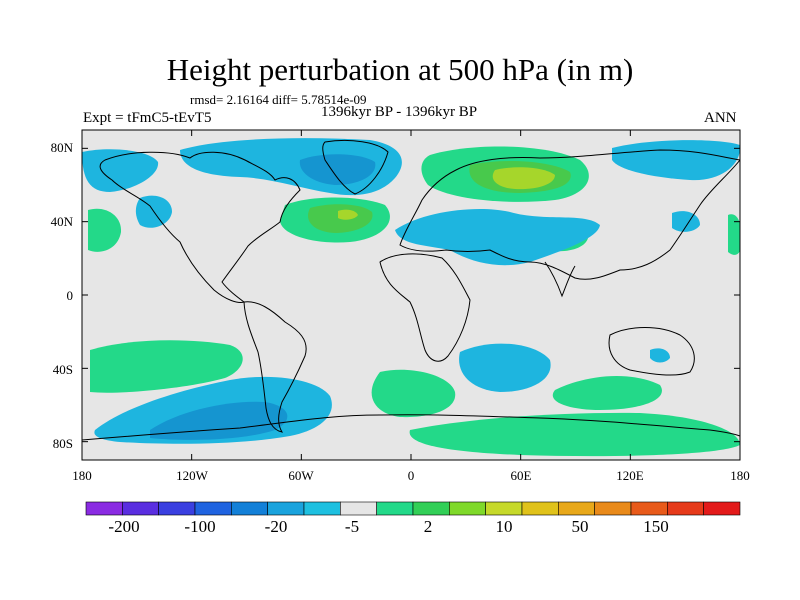 The height and width of the screenshot is (600, 800). What do you see at coordinates (656, 526) in the screenshot?
I see `colorbar-label: 150` at bounding box center [656, 526].